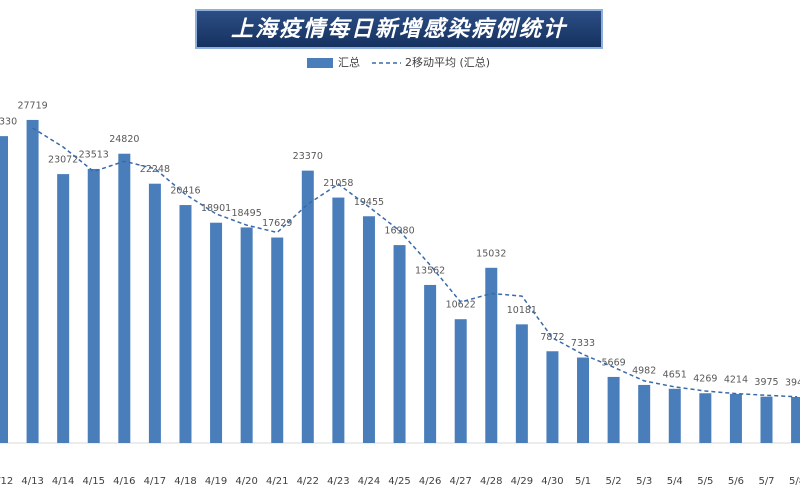  What do you see at coordinates (63, 481) in the screenshot?
I see `x-tick-label: 4/14` at bounding box center [63, 481].